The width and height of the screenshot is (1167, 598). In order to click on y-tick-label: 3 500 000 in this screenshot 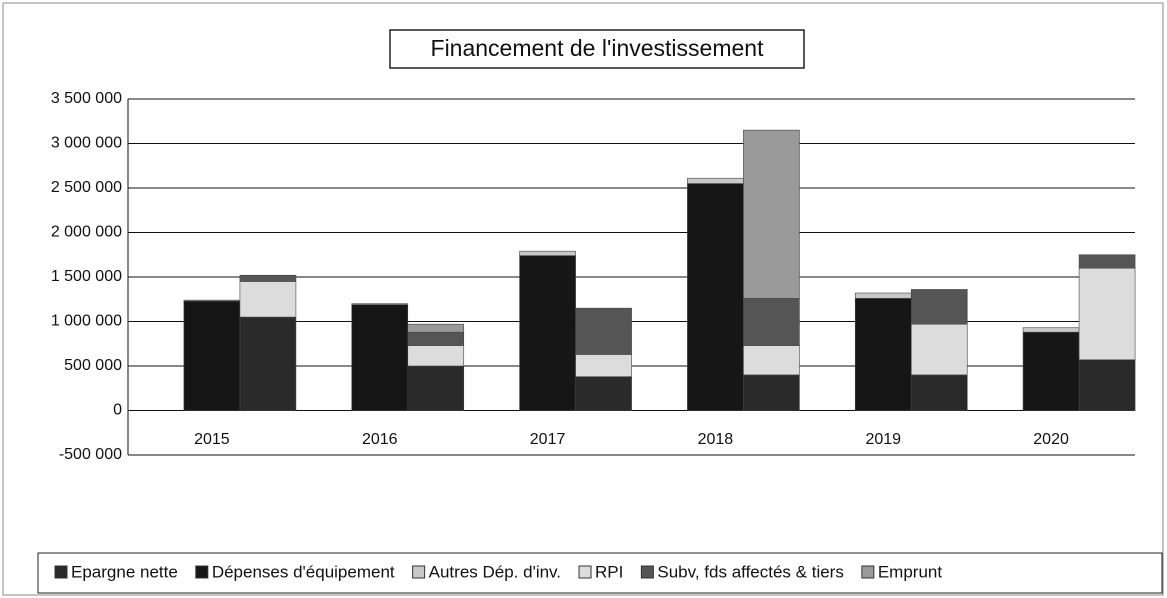, I will do `click(86, 98)`.